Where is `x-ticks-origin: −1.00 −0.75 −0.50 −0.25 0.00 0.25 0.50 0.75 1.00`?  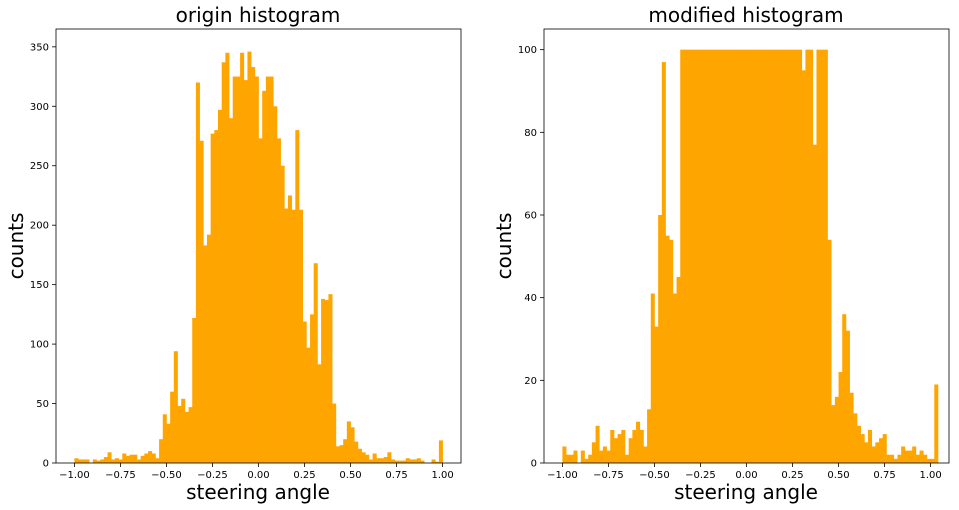 x-ticks-origin: −1.00 −0.75 −0.50 −0.25 0.00 0.25 0.50 0.75 1.00 is located at coordinates (256, 472).